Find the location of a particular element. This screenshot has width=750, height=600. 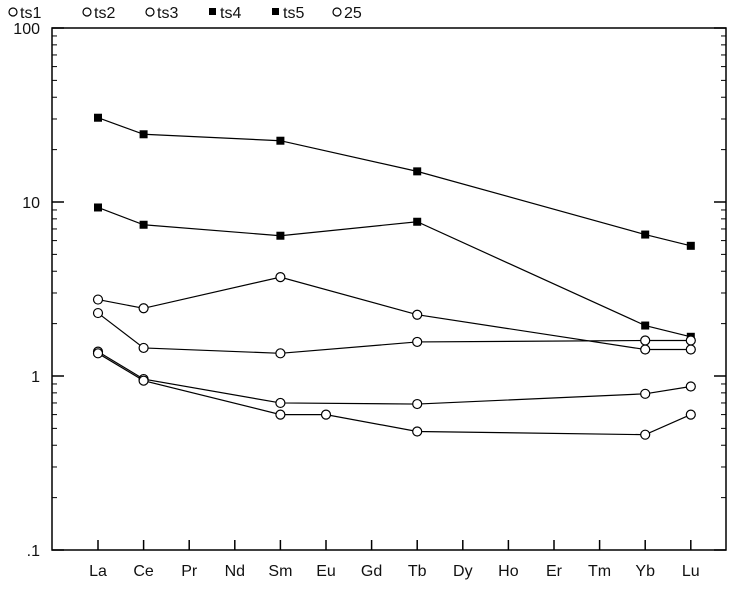

x-tick-label-tm: Tm is located at coordinates (599, 571).